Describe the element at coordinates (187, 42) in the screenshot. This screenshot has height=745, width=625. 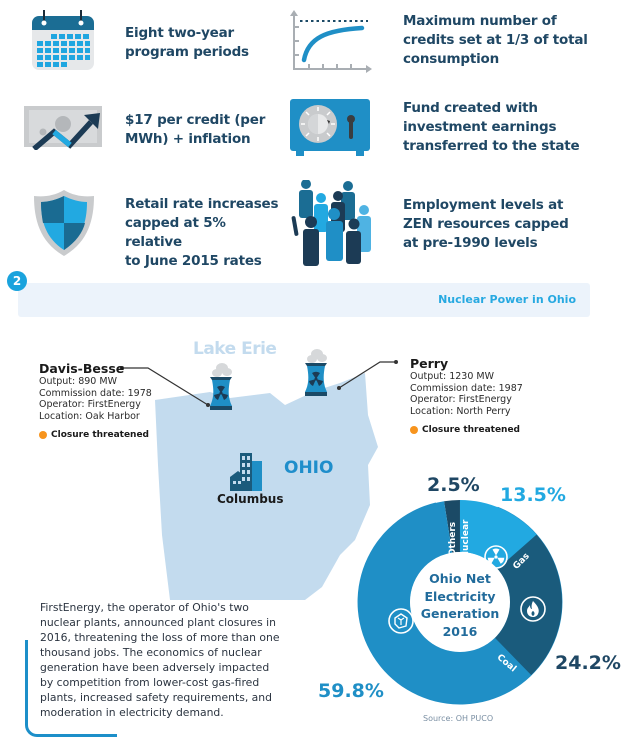
I see `feature-text-program-periods: Eight two-year program periods` at that location.